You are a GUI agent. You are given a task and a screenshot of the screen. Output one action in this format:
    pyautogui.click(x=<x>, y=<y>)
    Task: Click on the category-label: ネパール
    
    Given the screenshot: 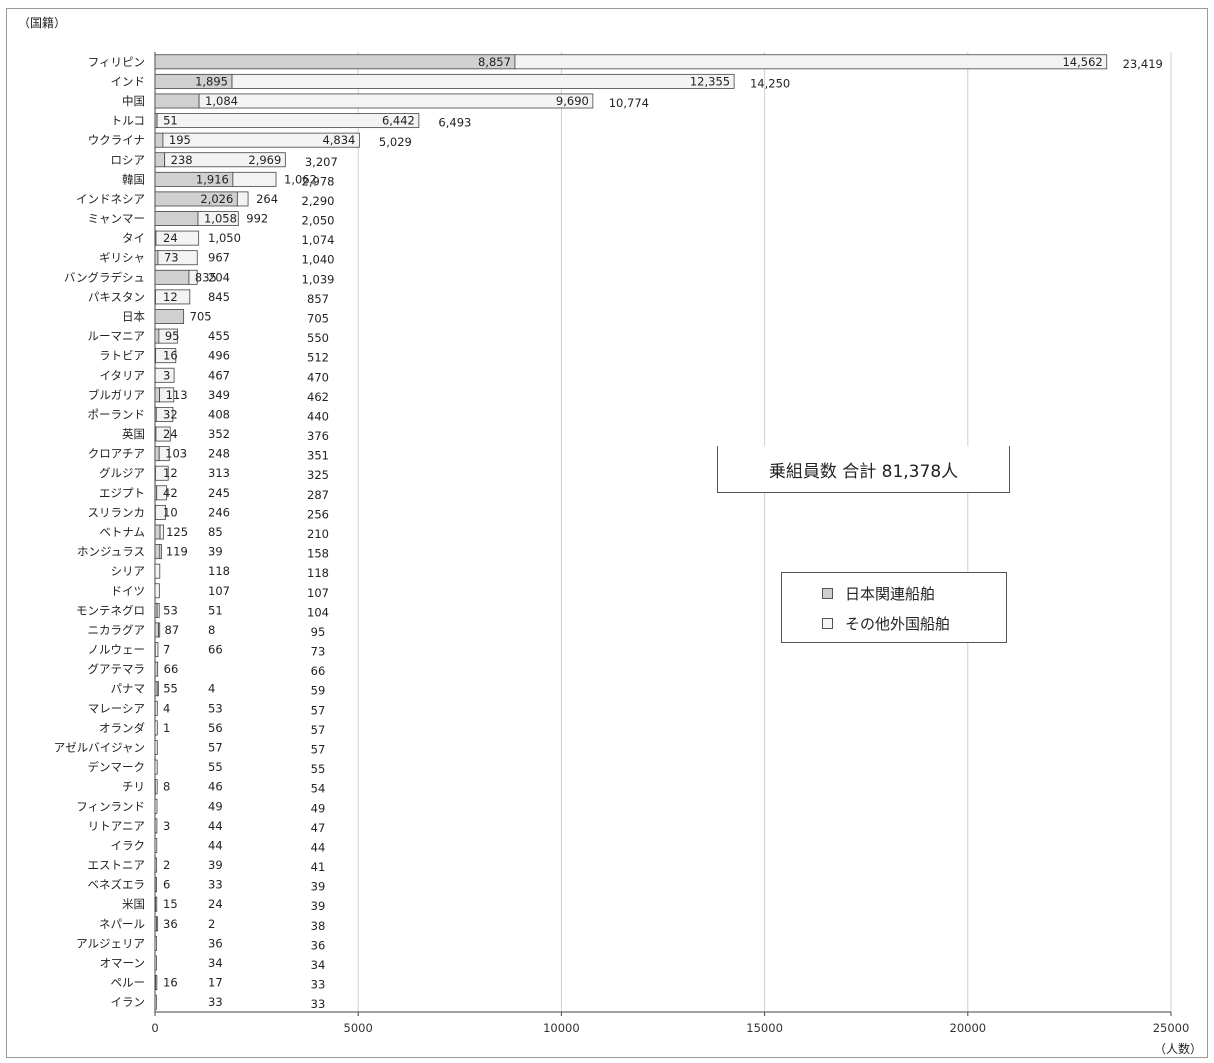 What is the action you would take?
    pyautogui.click(x=122, y=924)
    